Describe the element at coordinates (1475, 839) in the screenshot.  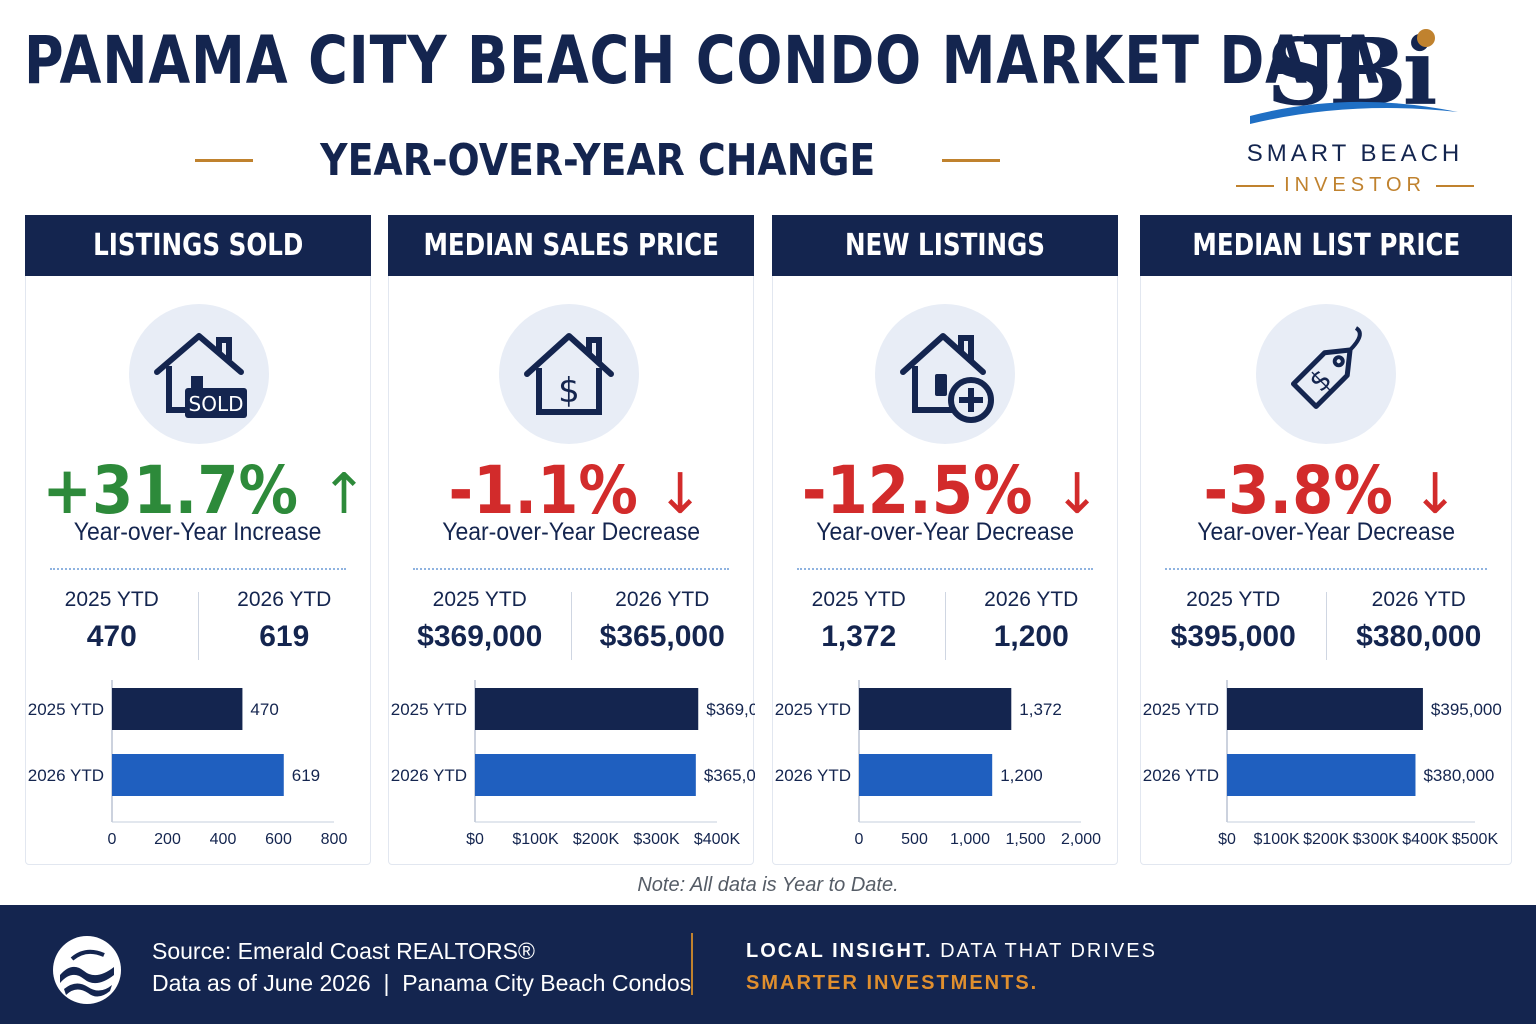
I see `tick-label: $500K` at that location.